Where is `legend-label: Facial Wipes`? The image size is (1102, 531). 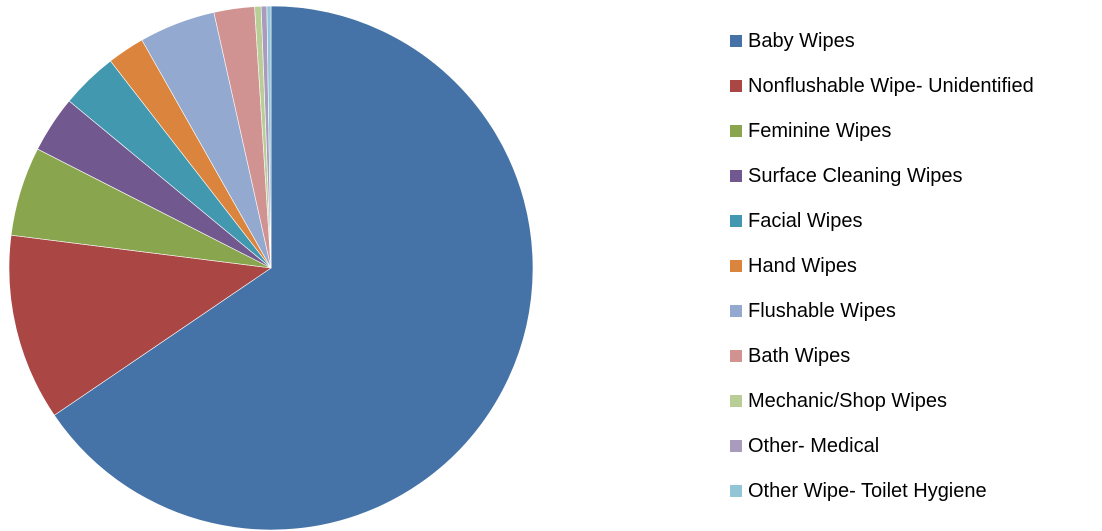 legend-label: Facial Wipes is located at coordinates (805, 220).